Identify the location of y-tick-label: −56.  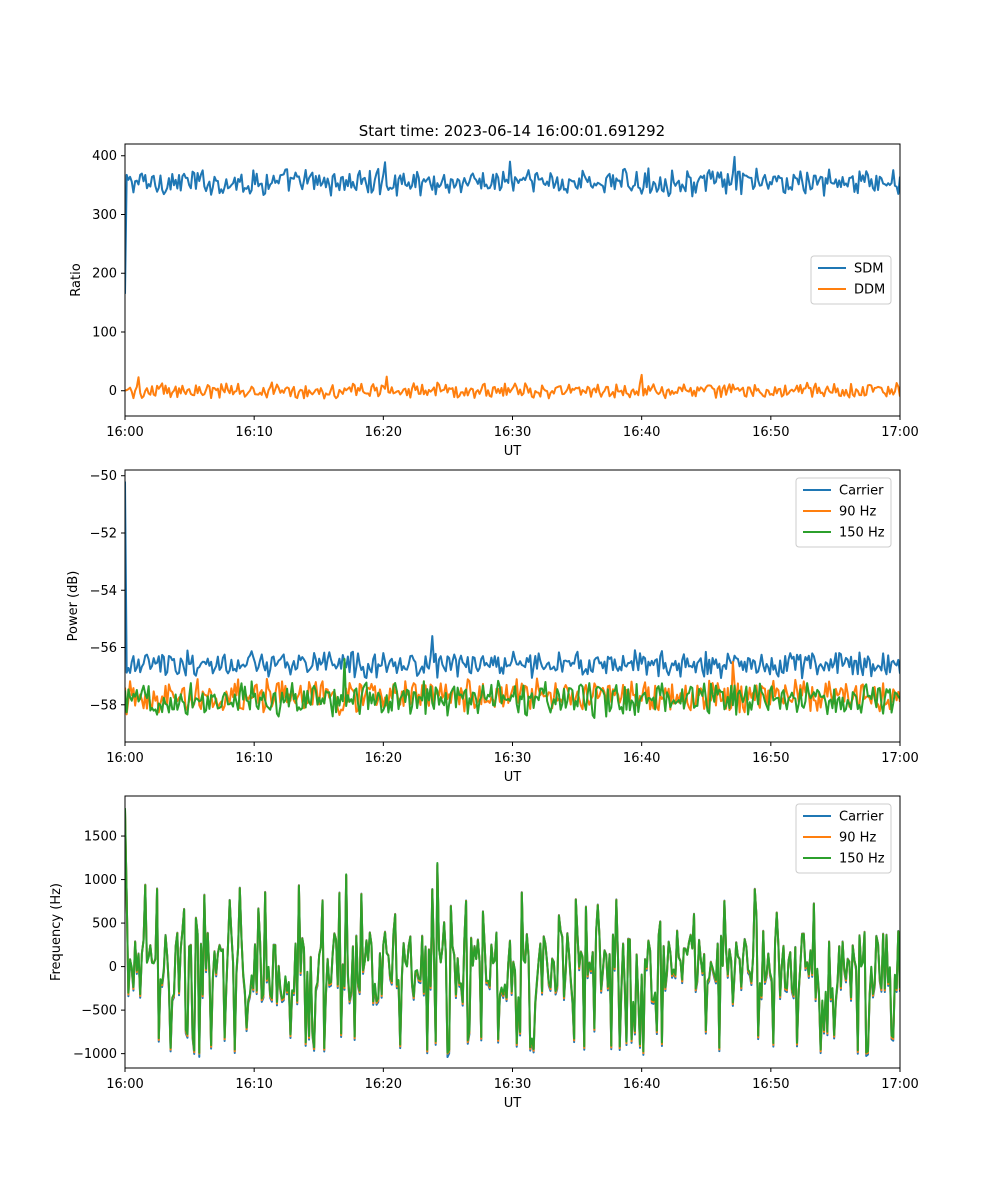
(103, 648).